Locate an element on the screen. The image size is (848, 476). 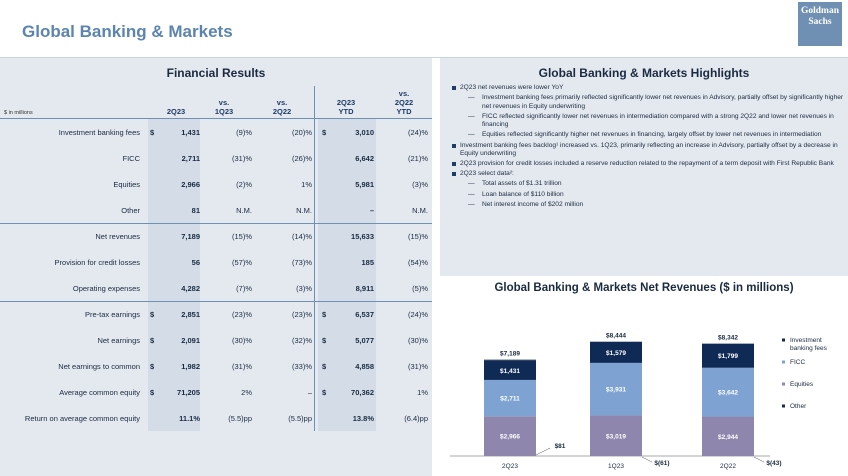
row-label: Net earnings to common is located at coordinates (99, 366).